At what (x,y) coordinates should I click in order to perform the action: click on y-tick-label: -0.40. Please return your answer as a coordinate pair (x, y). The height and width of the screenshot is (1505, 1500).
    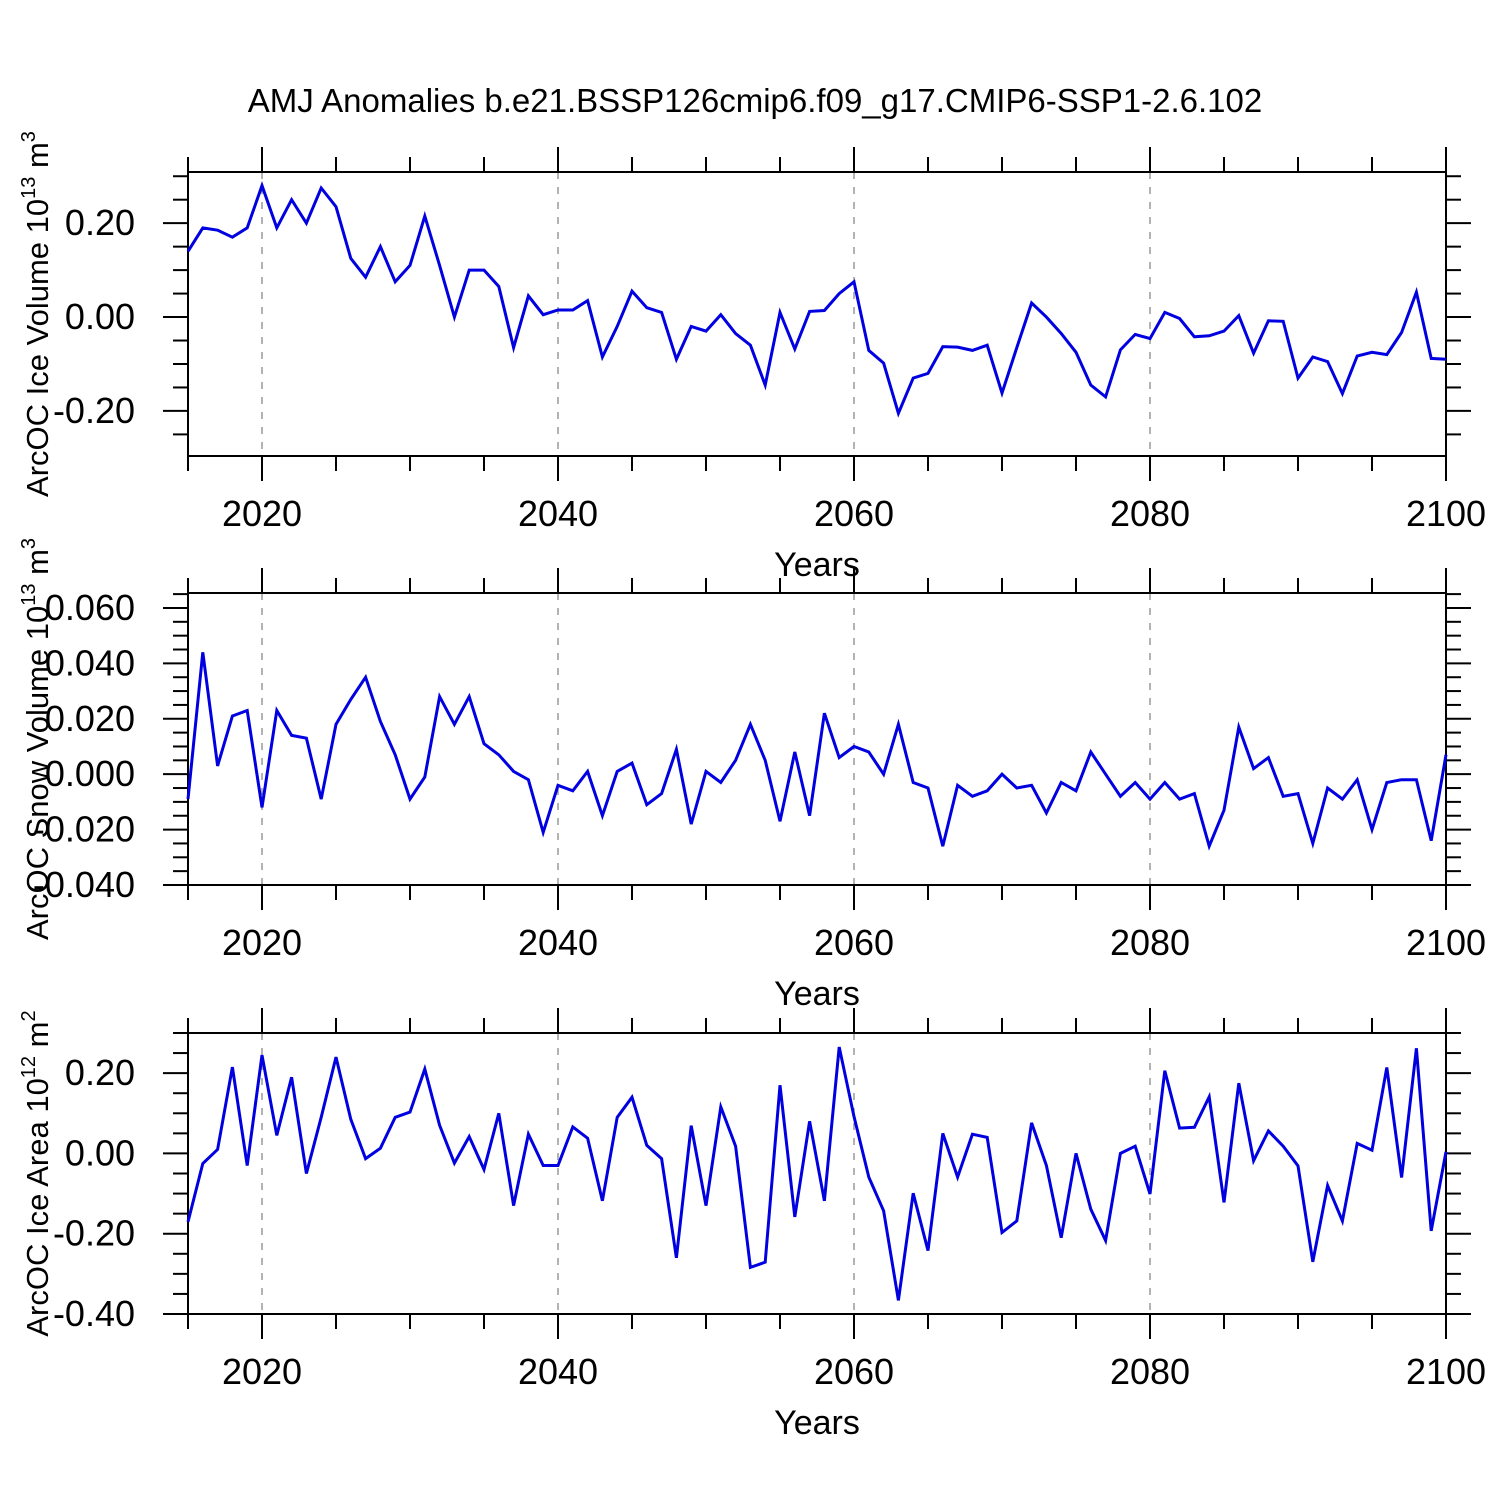
    Looking at the image, I should click on (94, 1313).